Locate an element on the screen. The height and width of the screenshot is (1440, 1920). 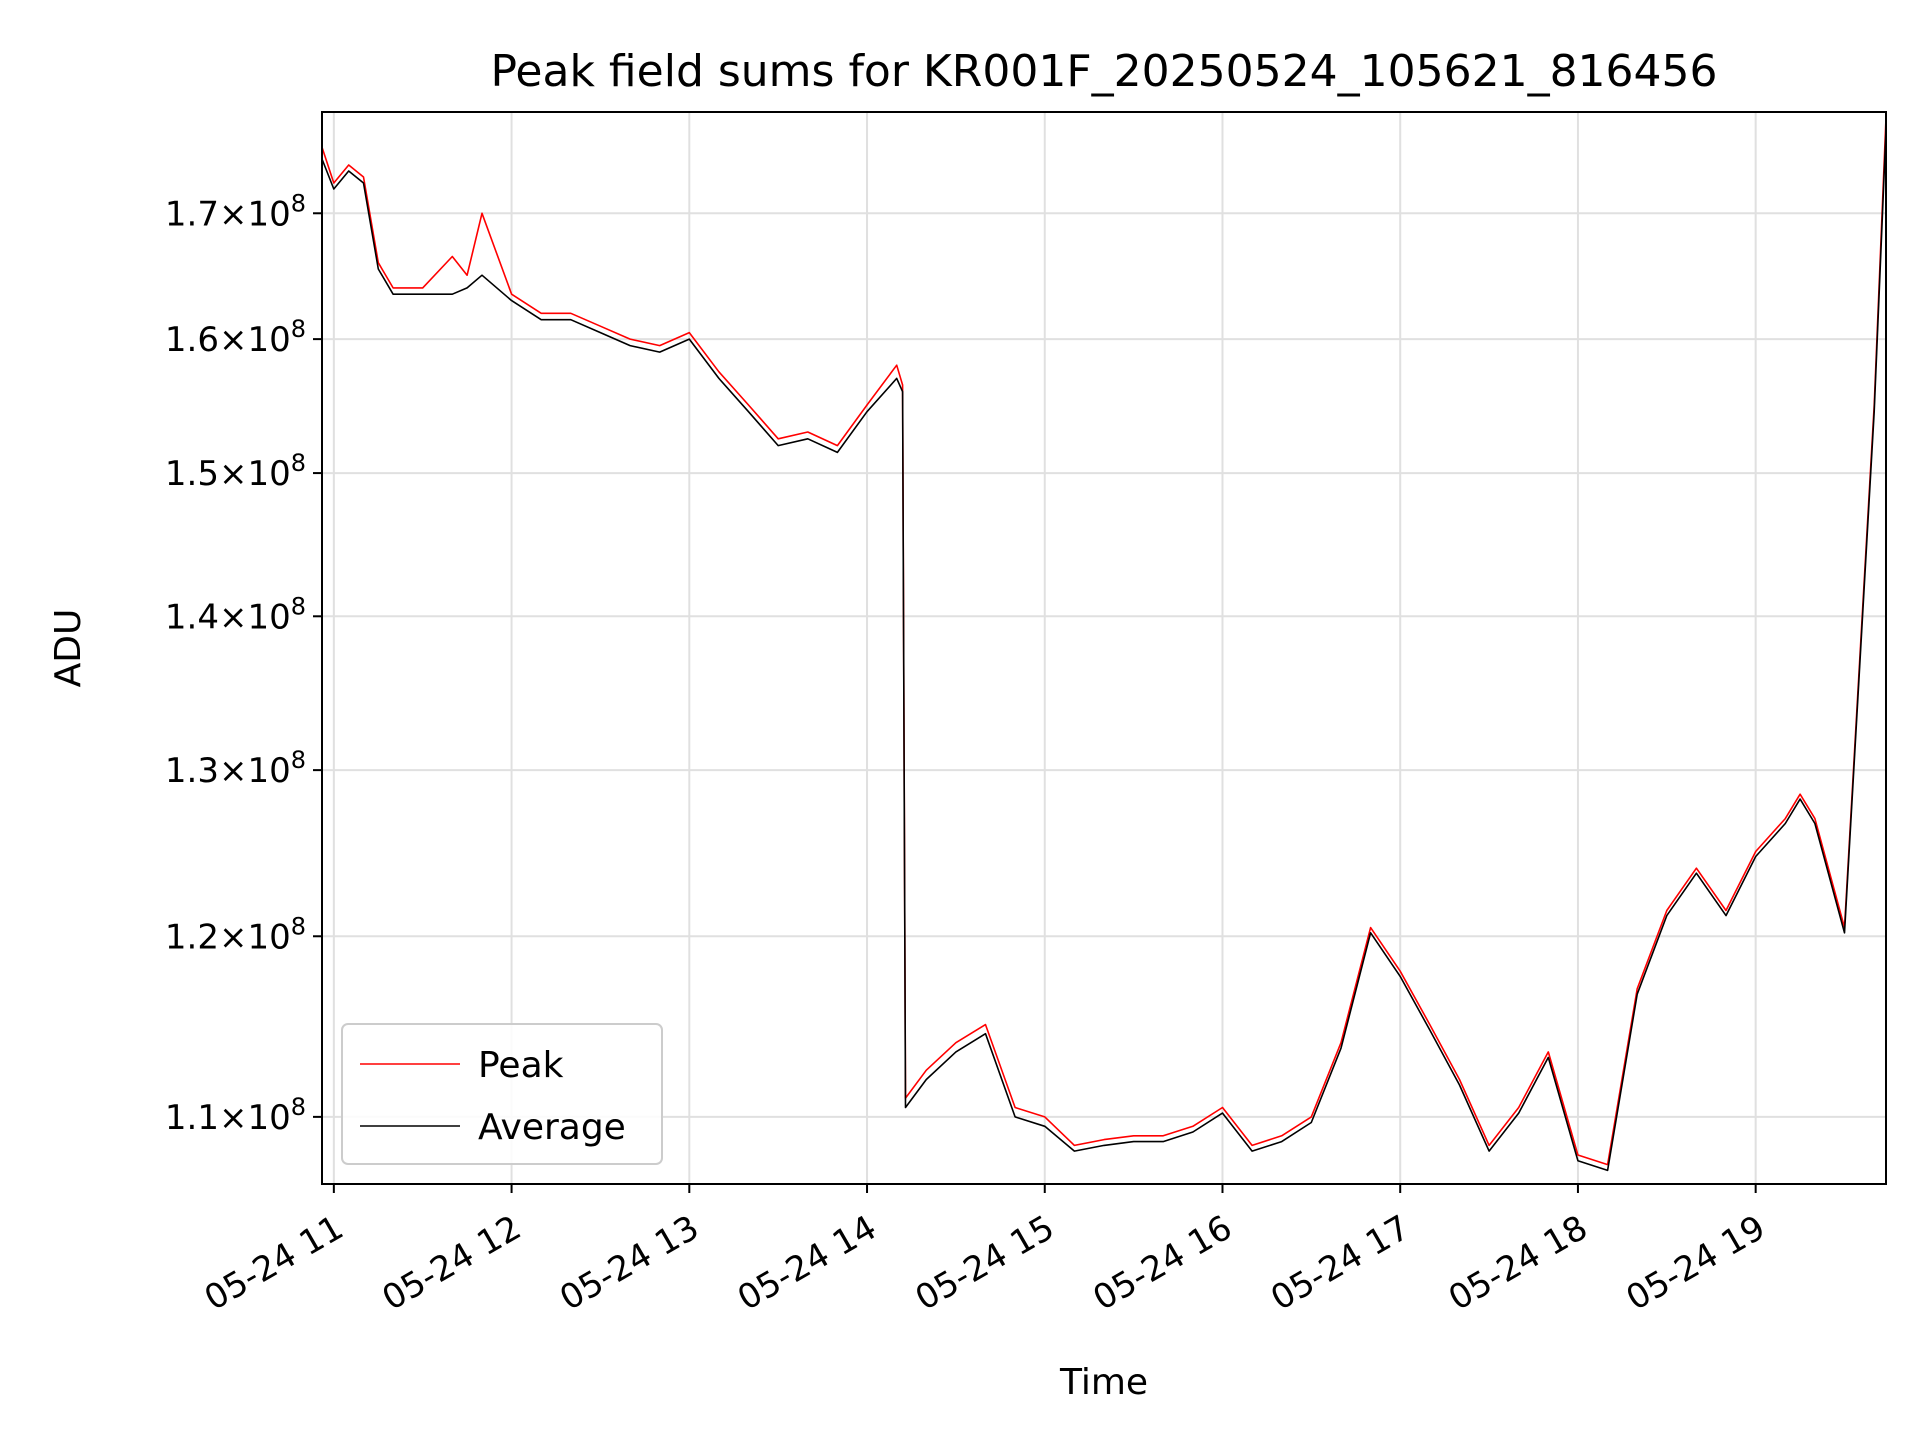
legend-box is located at coordinates (502, 1094).